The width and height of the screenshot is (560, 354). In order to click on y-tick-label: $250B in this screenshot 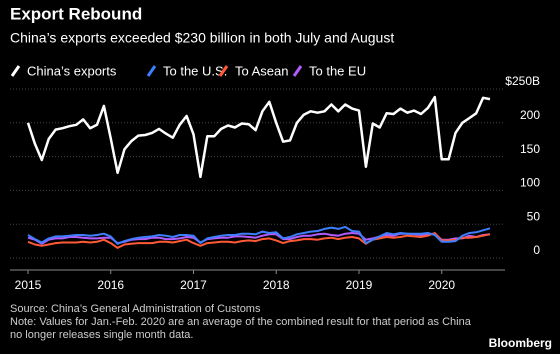, I will do `click(522, 81)`.